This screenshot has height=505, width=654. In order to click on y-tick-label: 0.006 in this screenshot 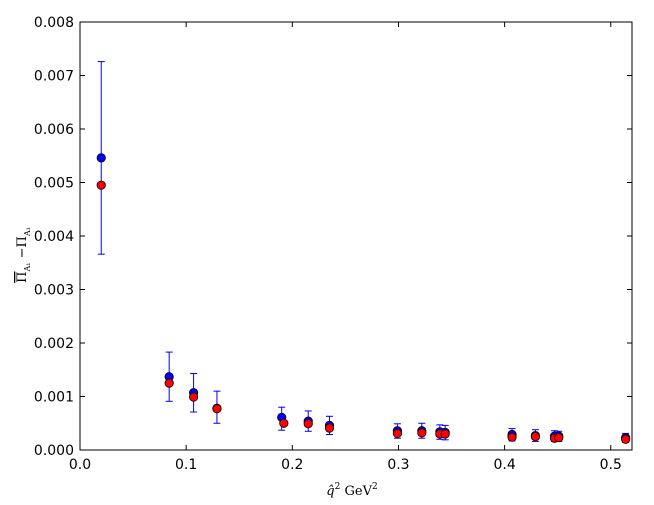, I will do `click(54, 130)`.